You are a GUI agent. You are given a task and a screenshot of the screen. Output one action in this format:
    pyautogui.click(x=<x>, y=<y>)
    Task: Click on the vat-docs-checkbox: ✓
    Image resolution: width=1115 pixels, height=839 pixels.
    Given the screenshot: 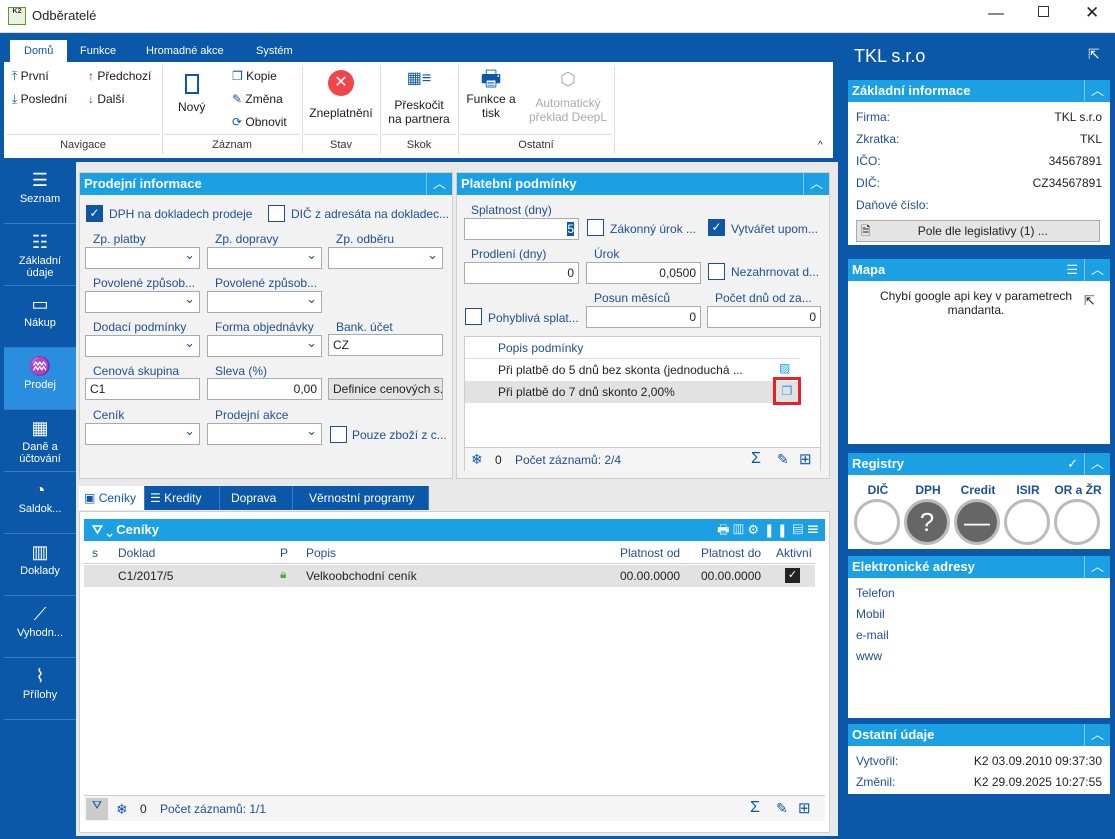 What is the action you would take?
    pyautogui.click(x=94, y=213)
    